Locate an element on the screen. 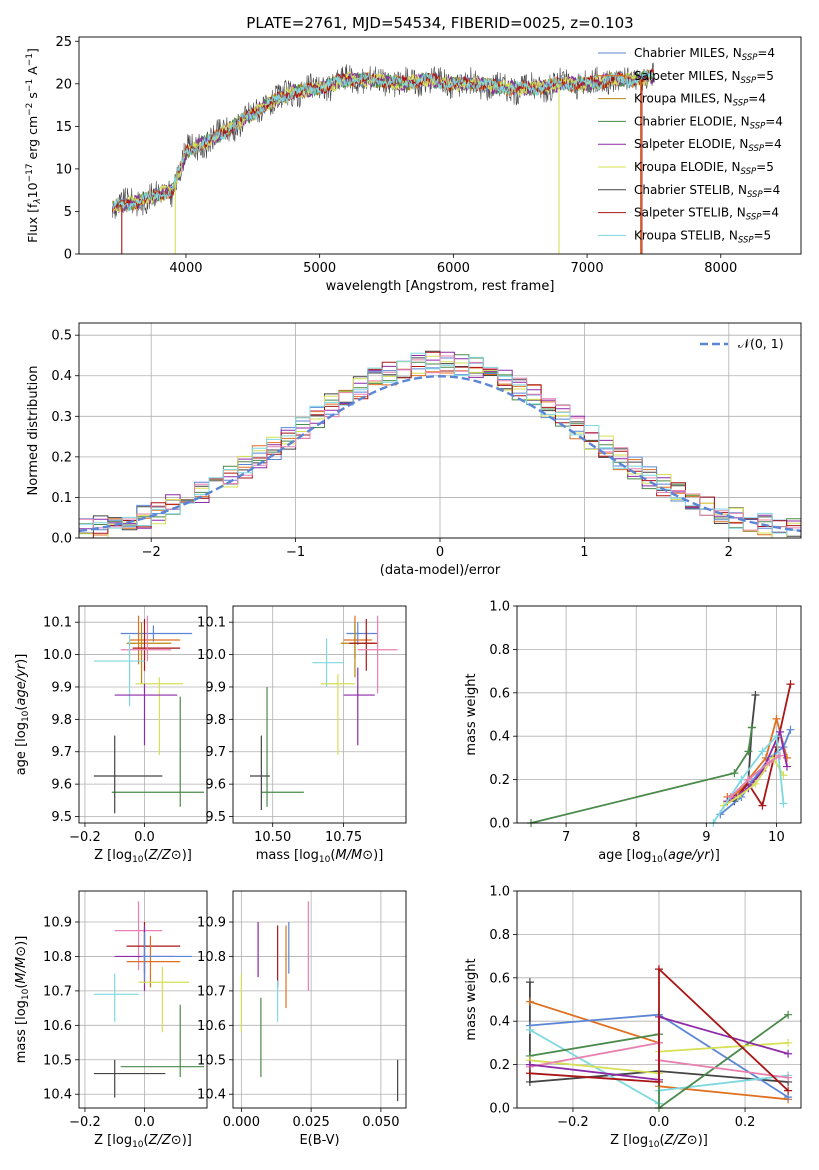 The width and height of the screenshot is (819, 1170). normal-curve is located at coordinates (440, 453).